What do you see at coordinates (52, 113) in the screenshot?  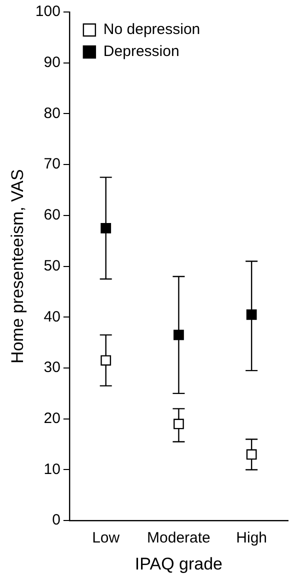 I see `y-tick-label: 80` at bounding box center [52, 113].